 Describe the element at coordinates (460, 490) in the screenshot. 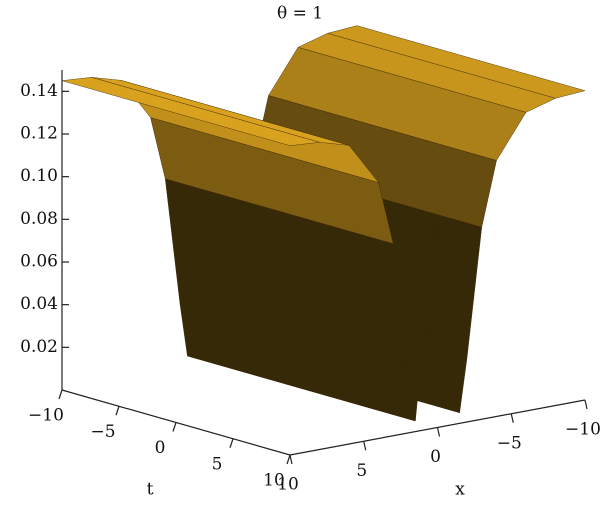

I see `x-axis-label: x` at that location.